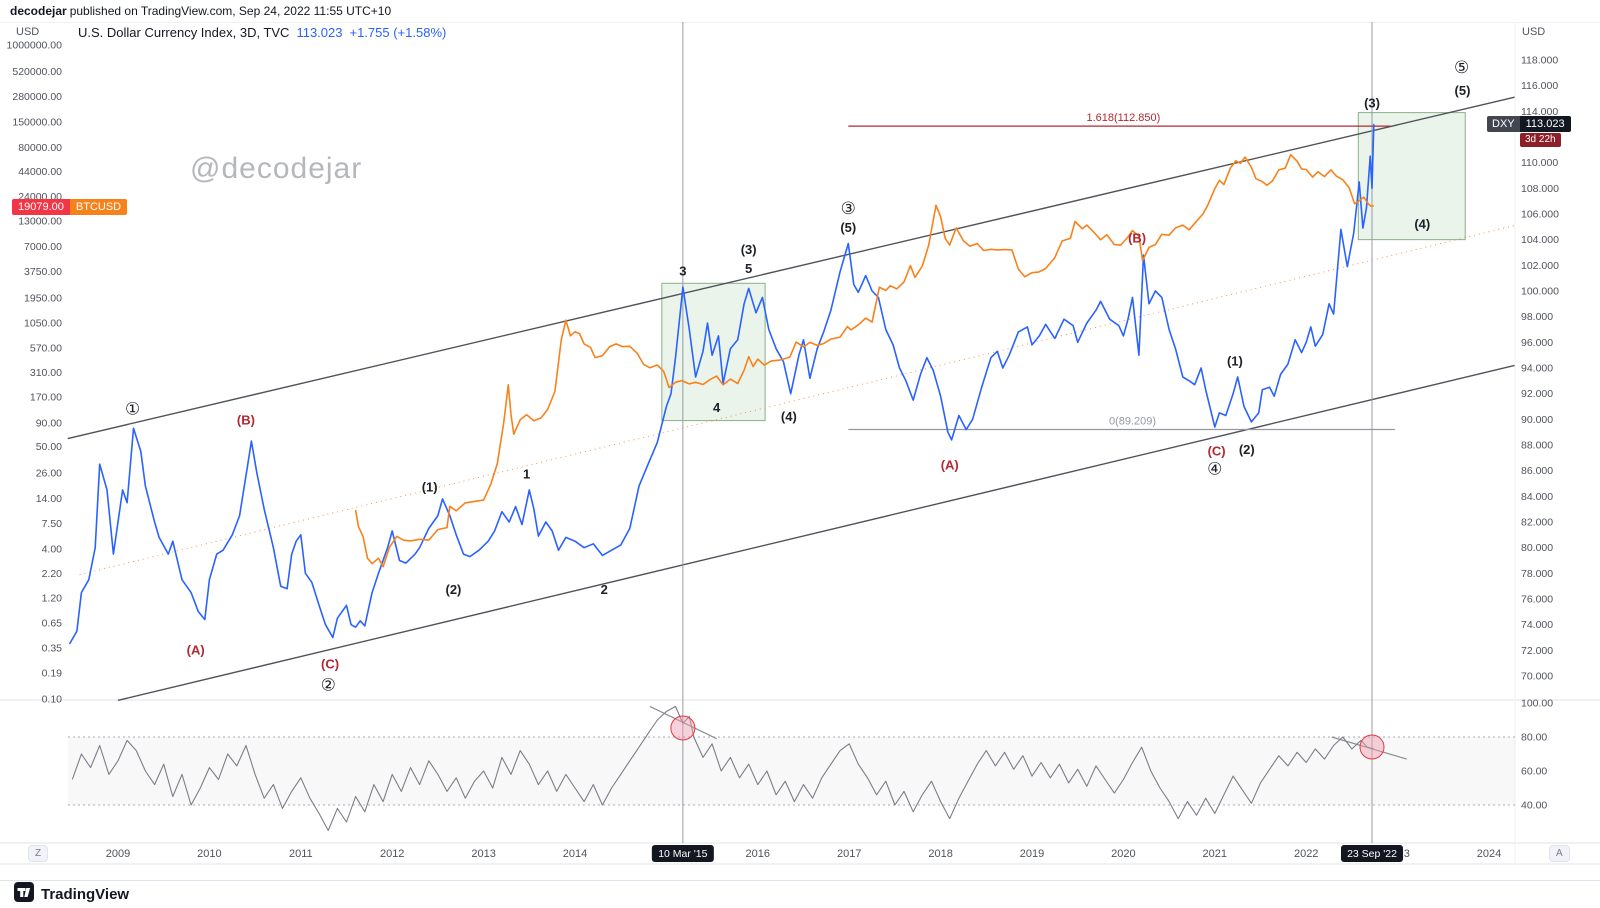  Describe the element at coordinates (1537, 497) in the screenshot. I see `right-axis-label: 84.000` at that location.